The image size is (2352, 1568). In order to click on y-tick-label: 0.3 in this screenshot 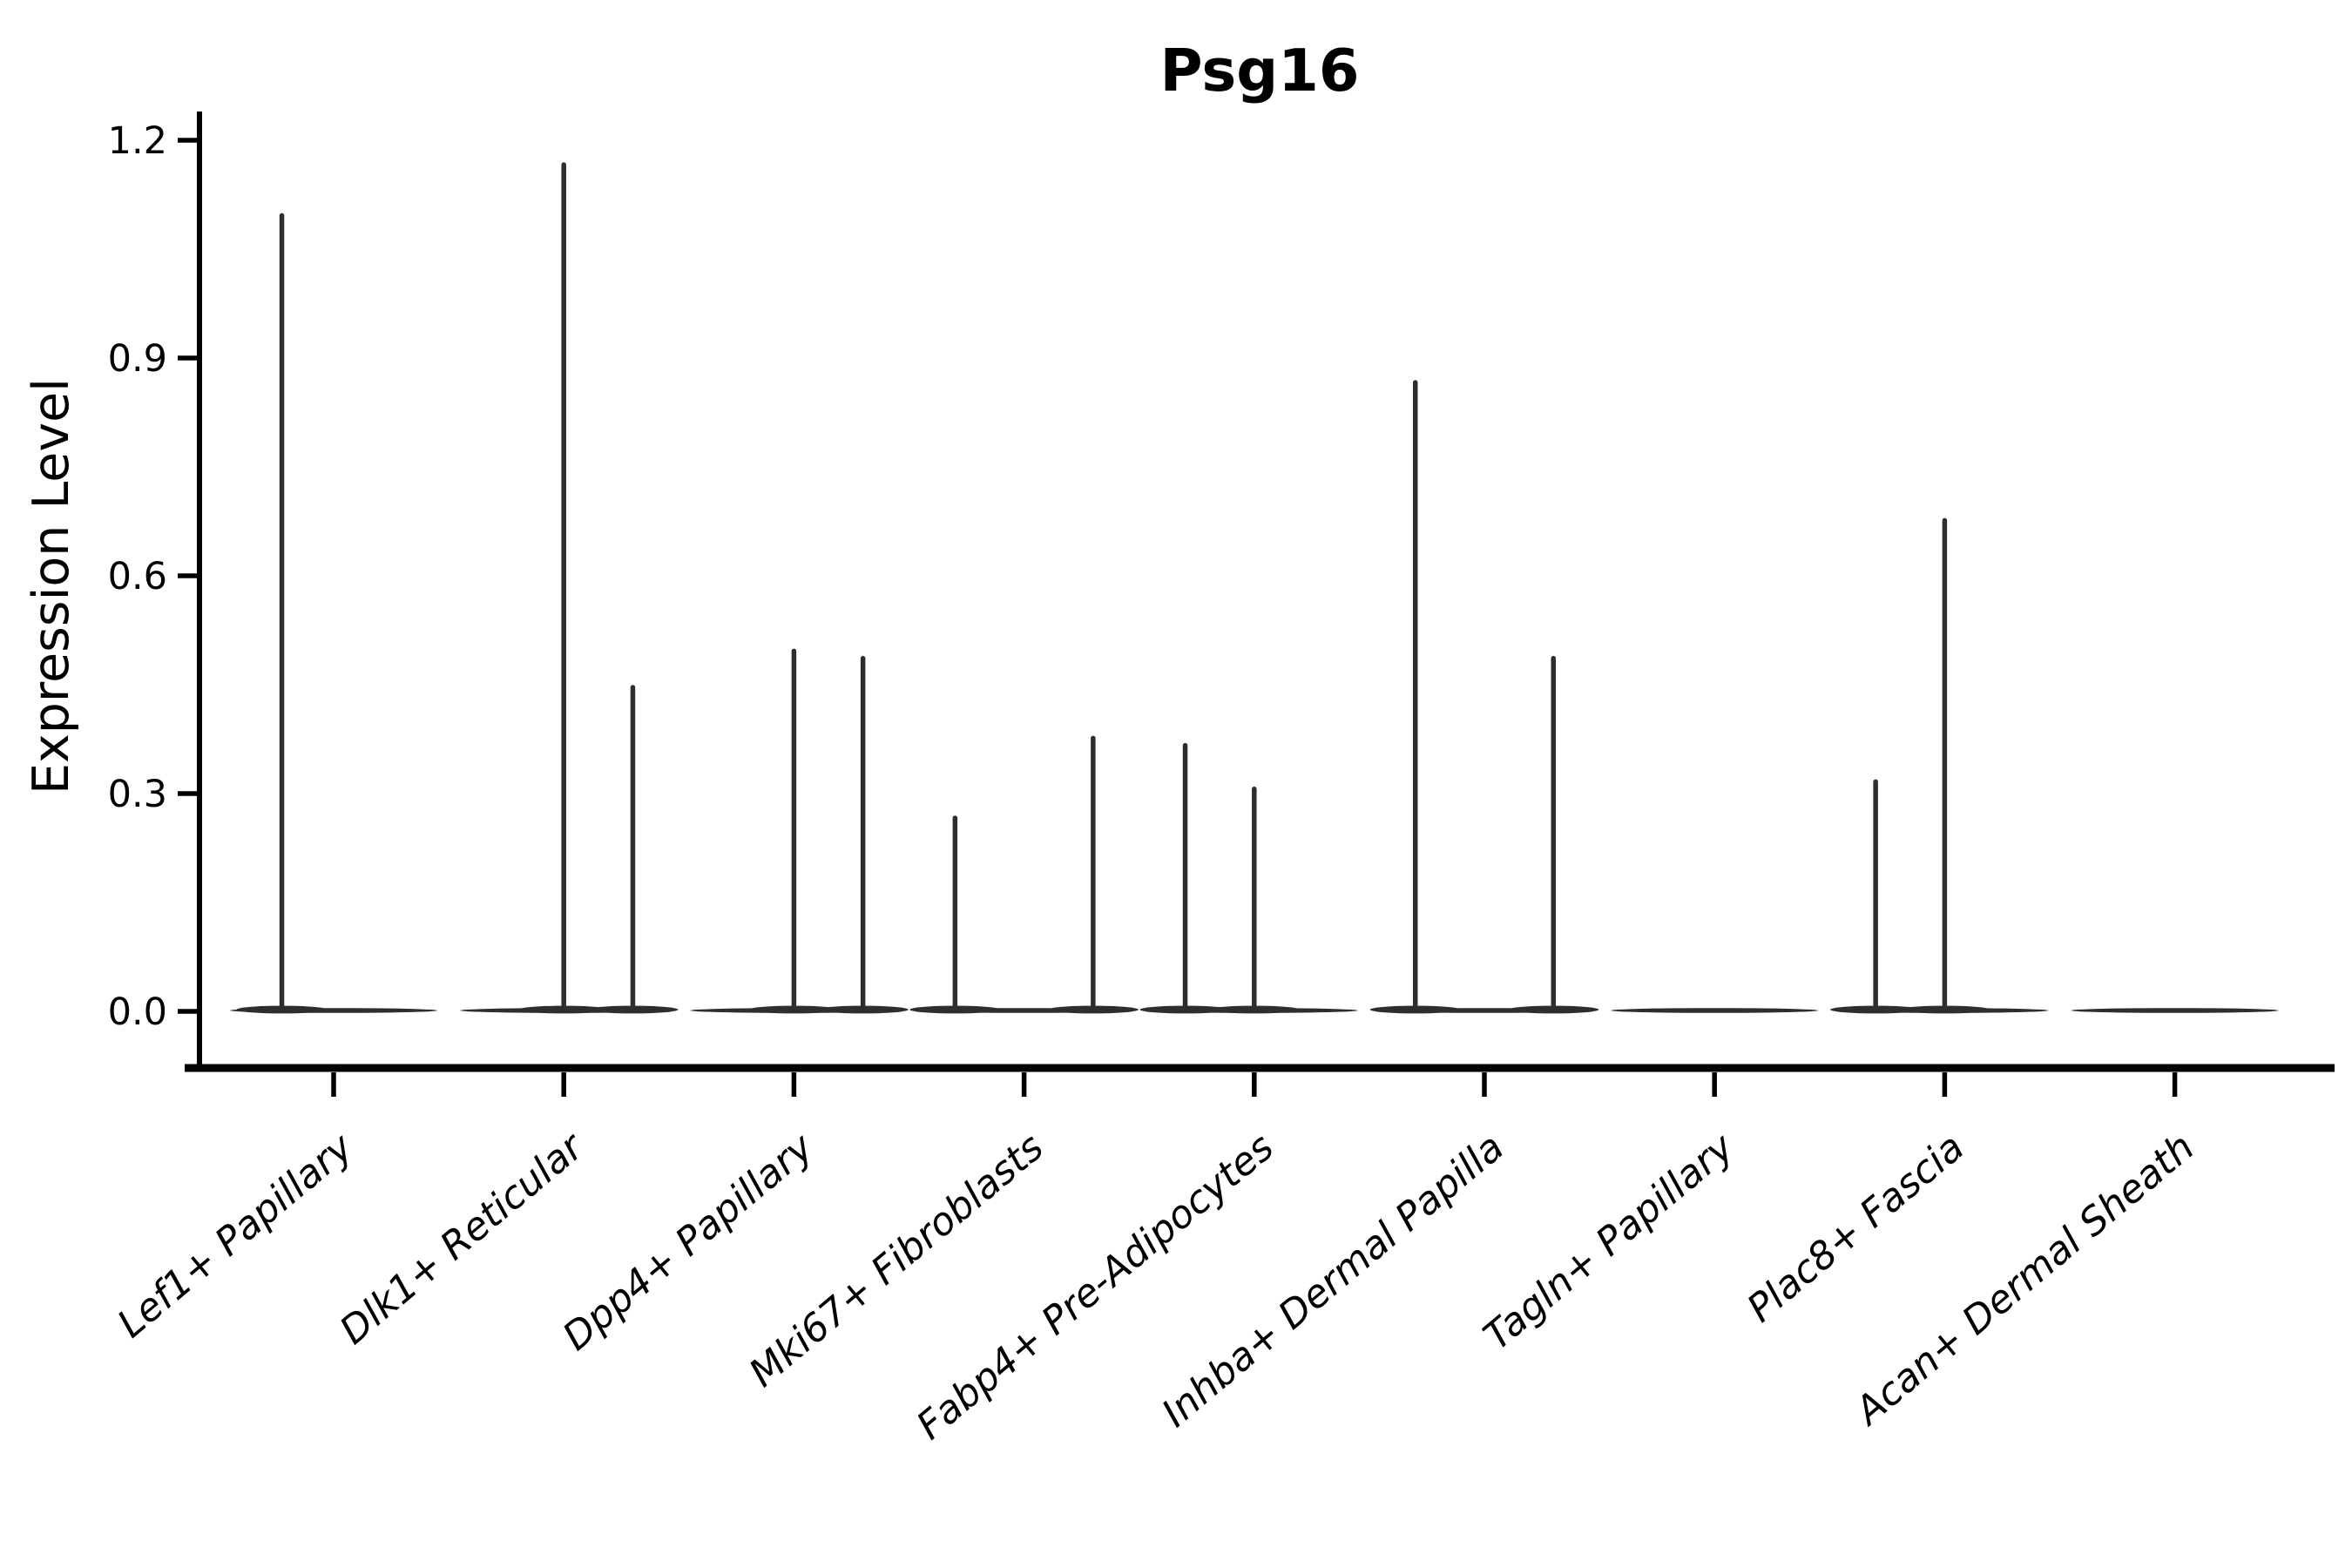, I will do `click(137, 795)`.